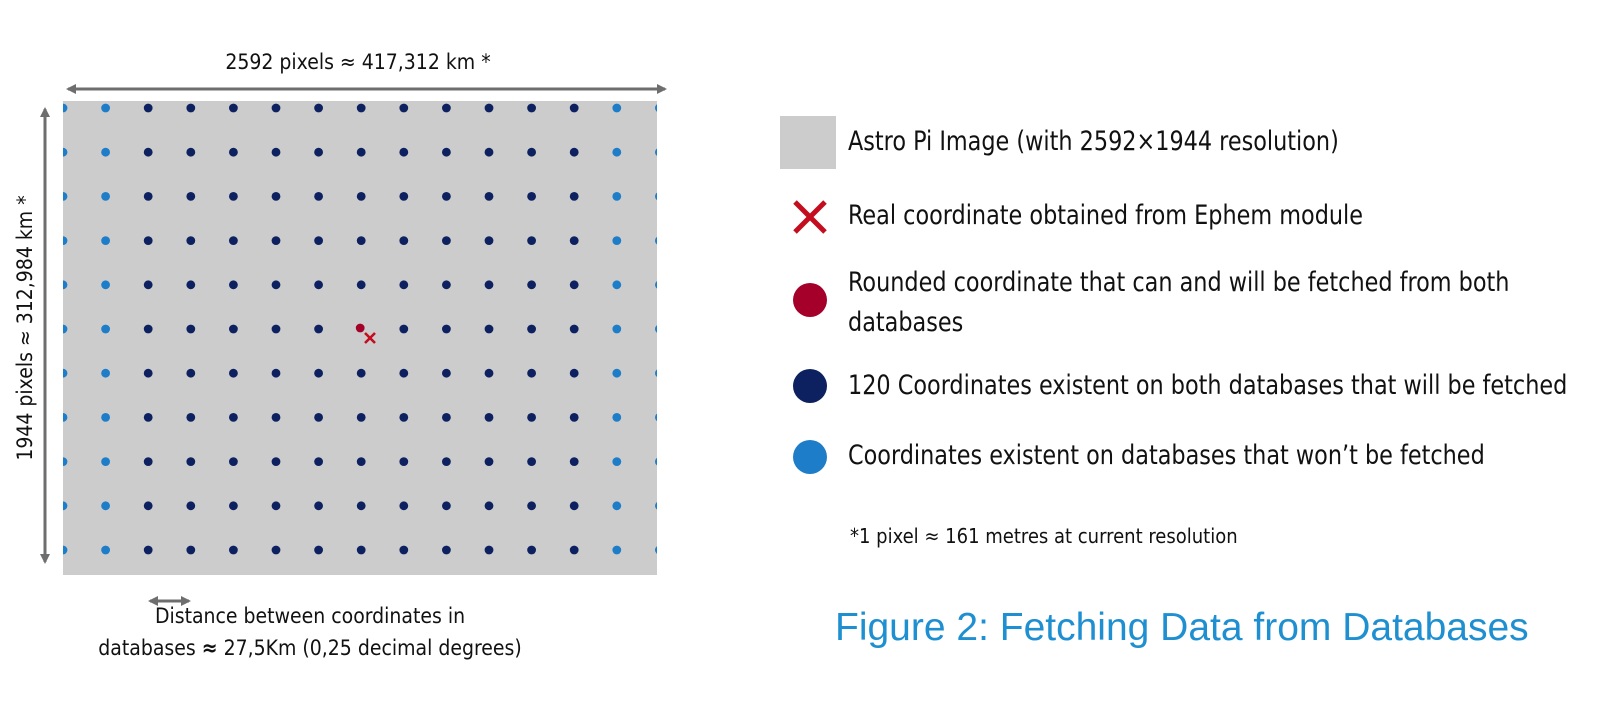 Image resolution: width=1613 pixels, height=702 pixels. Describe the element at coordinates (358, 62) in the screenshot. I see `width-dimension-label: 2592 pixels ≈ 417,312 km *` at that location.